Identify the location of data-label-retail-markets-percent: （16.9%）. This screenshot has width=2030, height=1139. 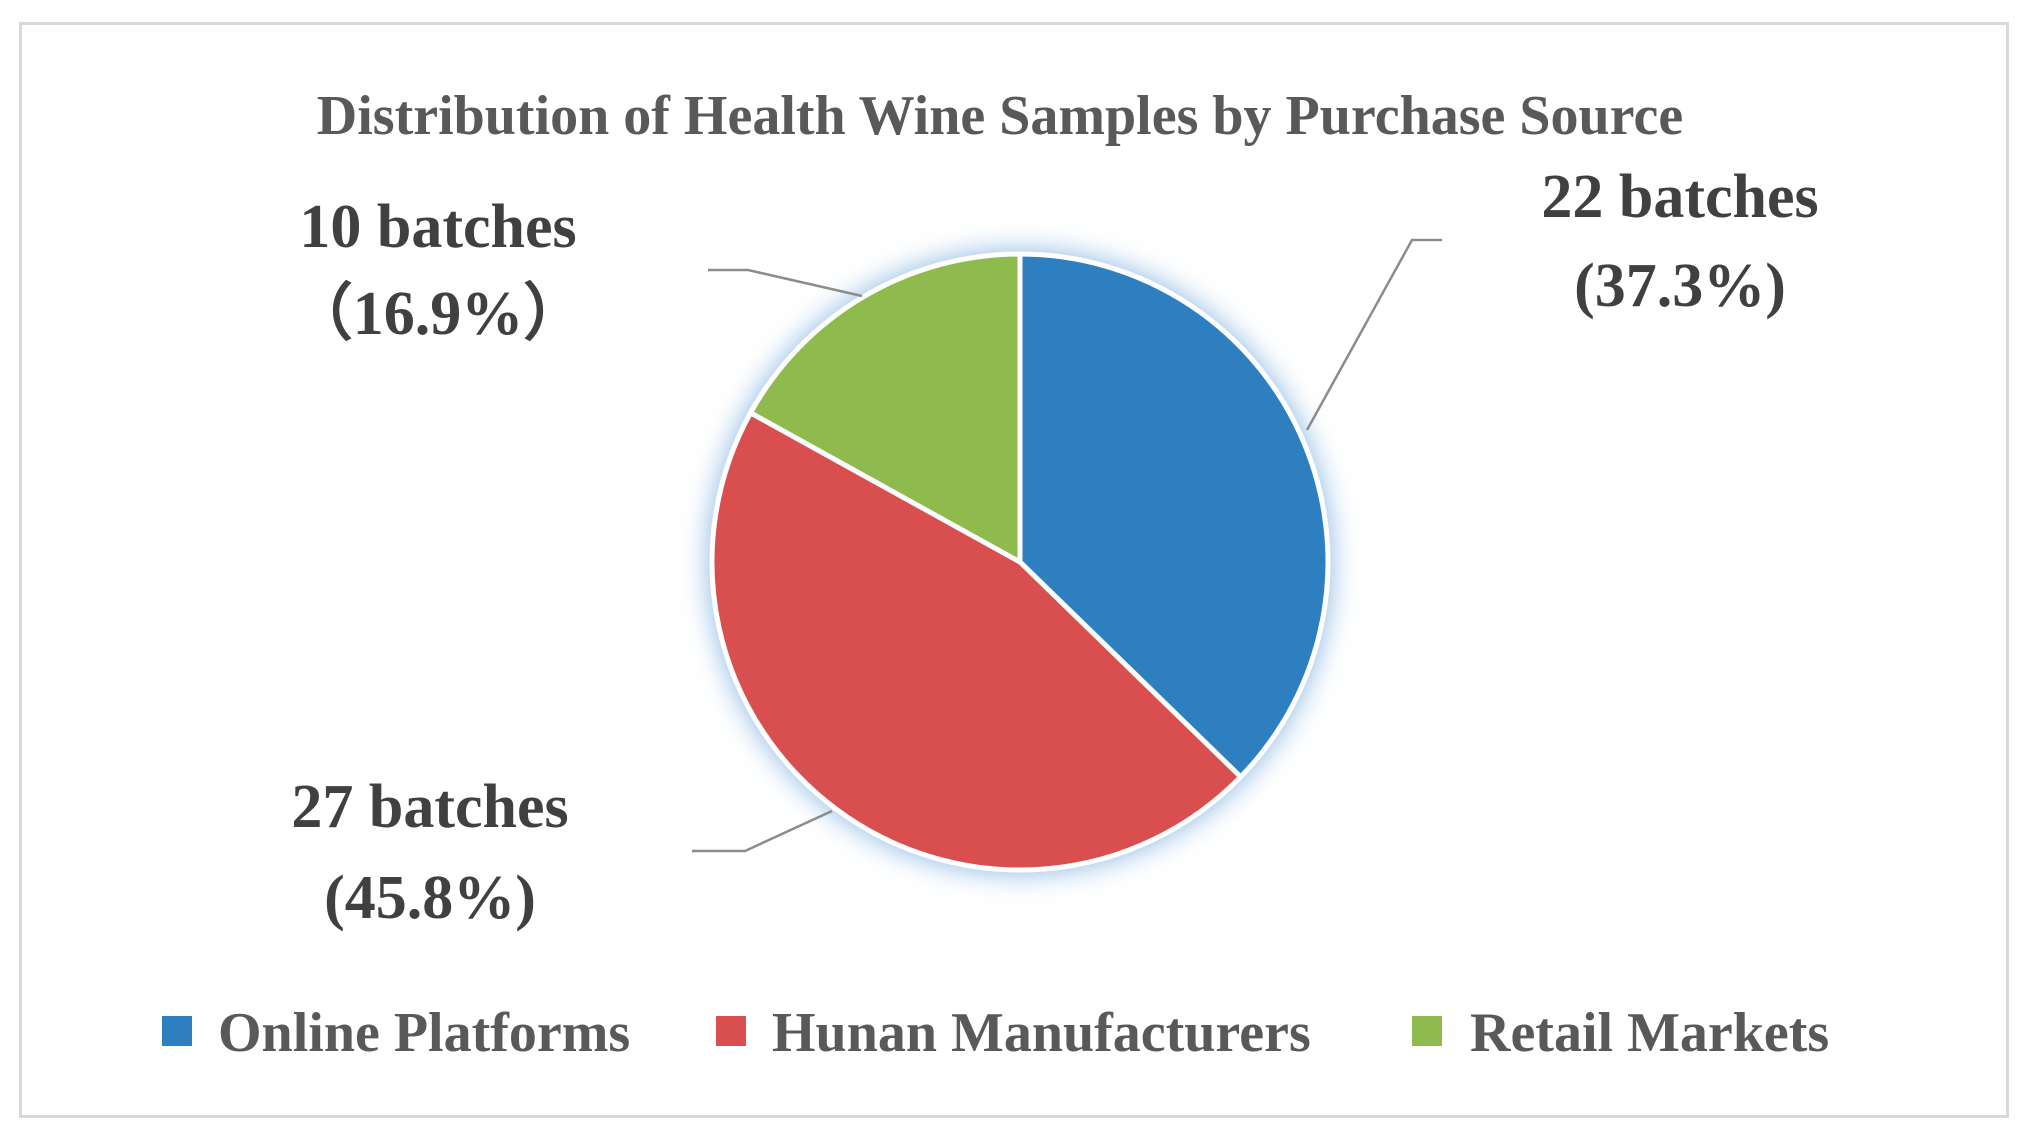
(438, 313).